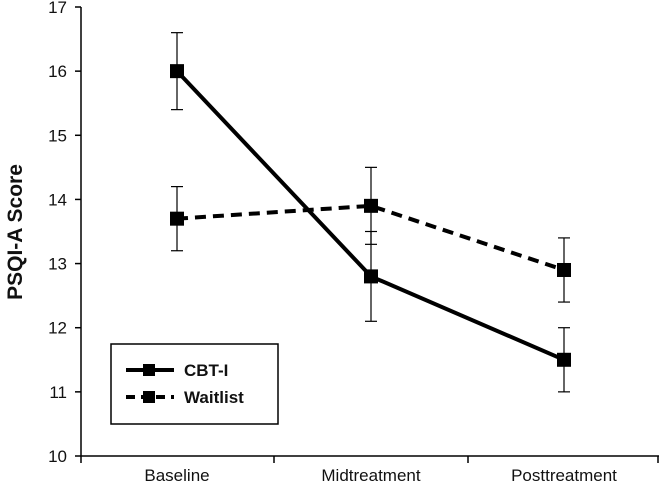 Image resolution: width=662 pixels, height=484 pixels. I want to click on x-ticks: Baseline Midtreatment Posttreatment, so click(369, 470).